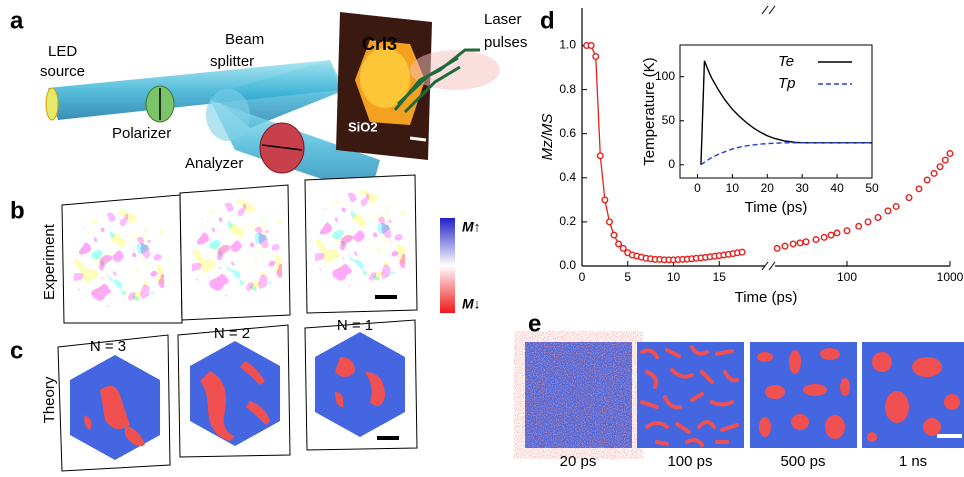 The image size is (964, 477). What do you see at coordinates (503, 19) in the screenshot?
I see `laser-label: Laser` at bounding box center [503, 19].